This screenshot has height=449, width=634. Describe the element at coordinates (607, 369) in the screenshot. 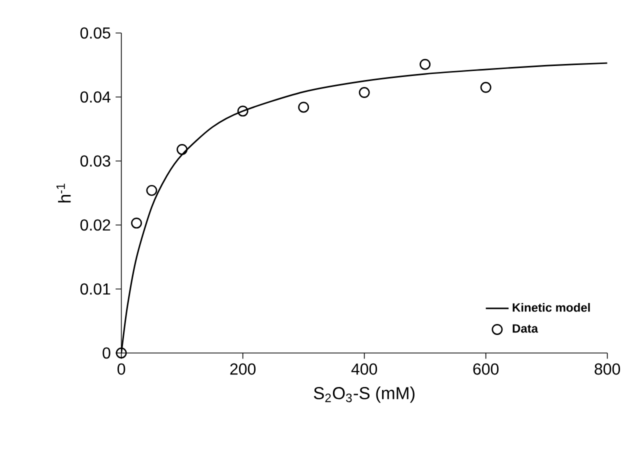

I see `x-tick-label: 800` at that location.